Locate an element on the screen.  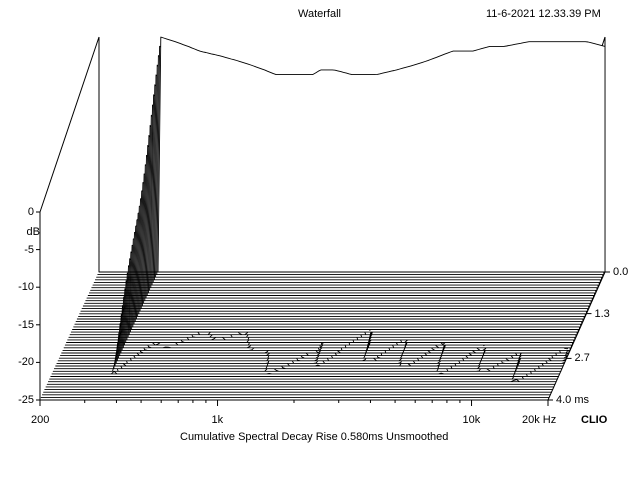
x-tick-label: 20k Hz is located at coordinates (539, 420).